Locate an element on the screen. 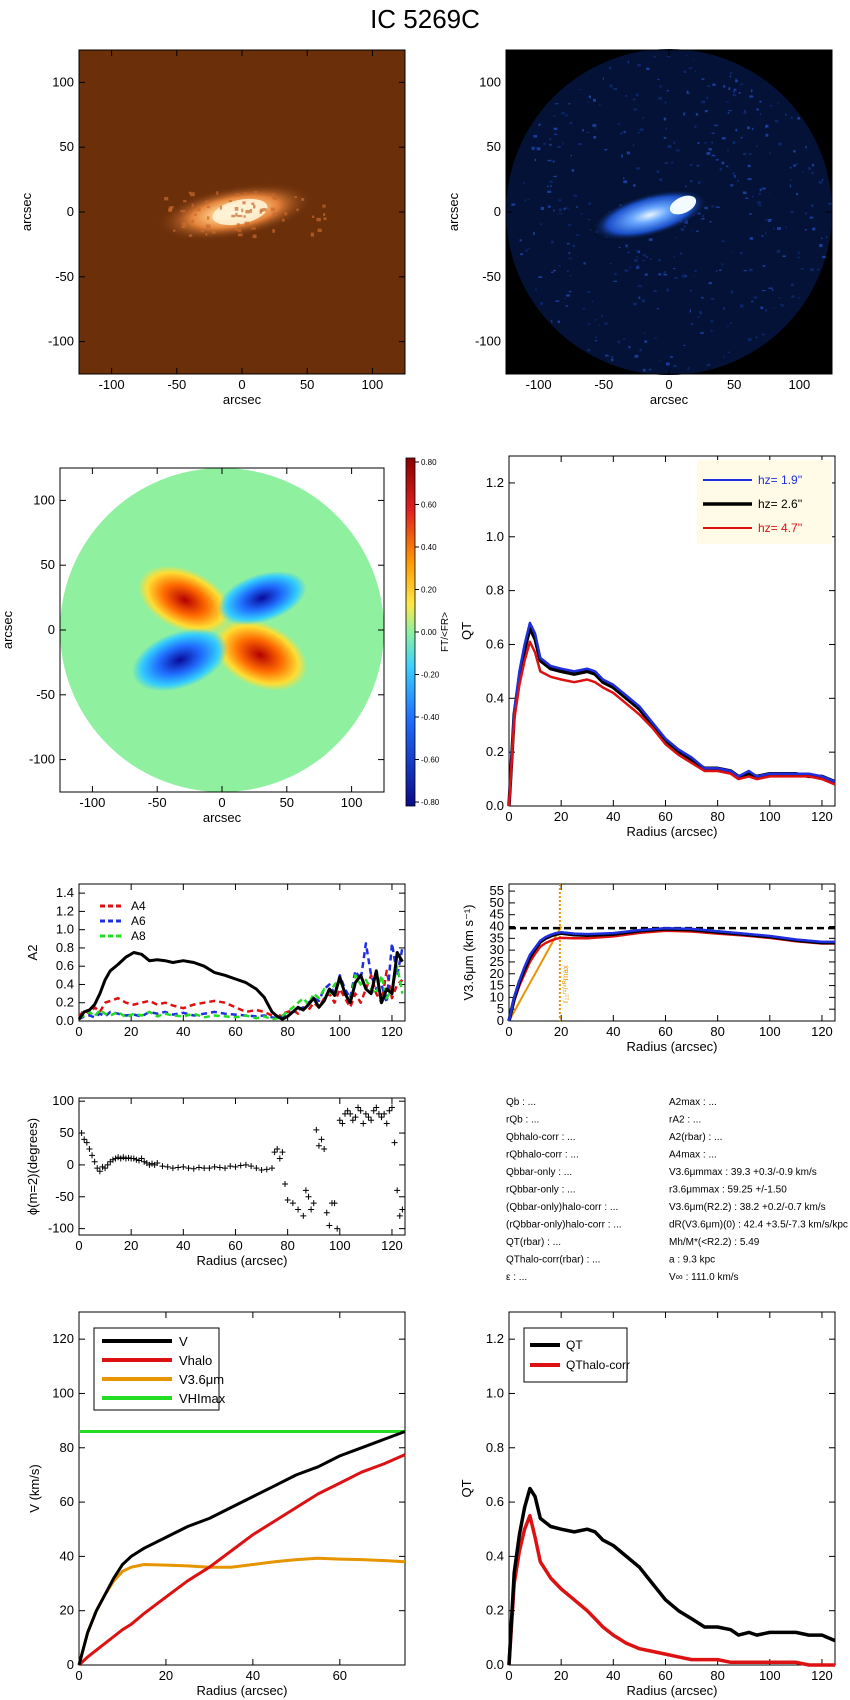 The width and height of the screenshot is (850, 1700). x-tick-label: 120 is located at coordinates (822, 1031).